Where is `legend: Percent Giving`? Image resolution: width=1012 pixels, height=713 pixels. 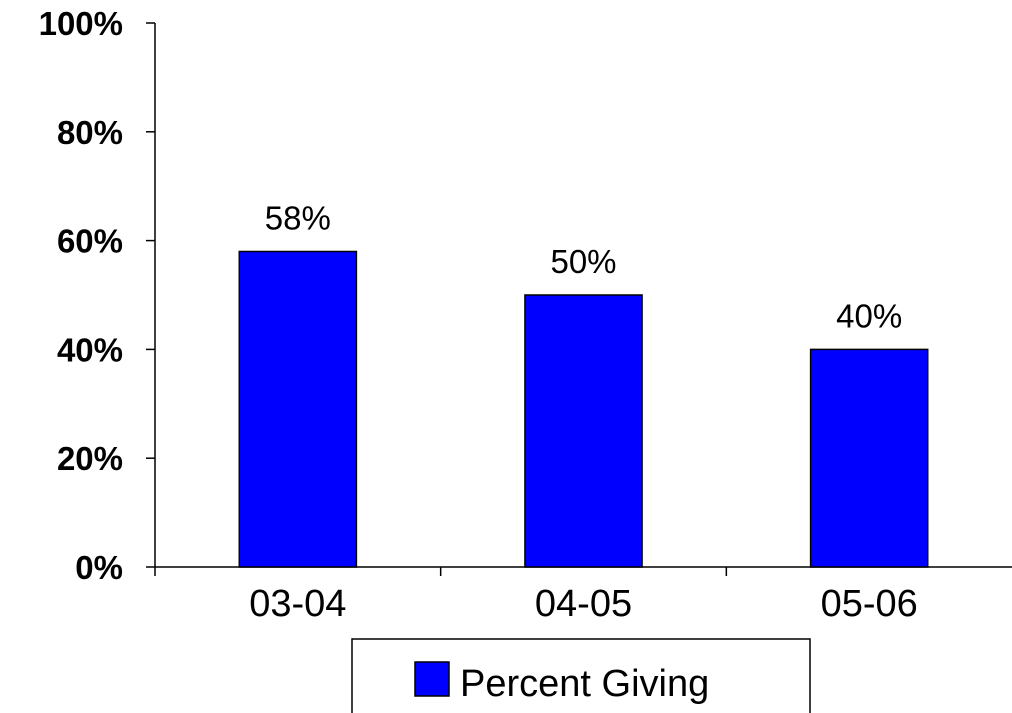 legend: Percent Giving is located at coordinates (581, 675).